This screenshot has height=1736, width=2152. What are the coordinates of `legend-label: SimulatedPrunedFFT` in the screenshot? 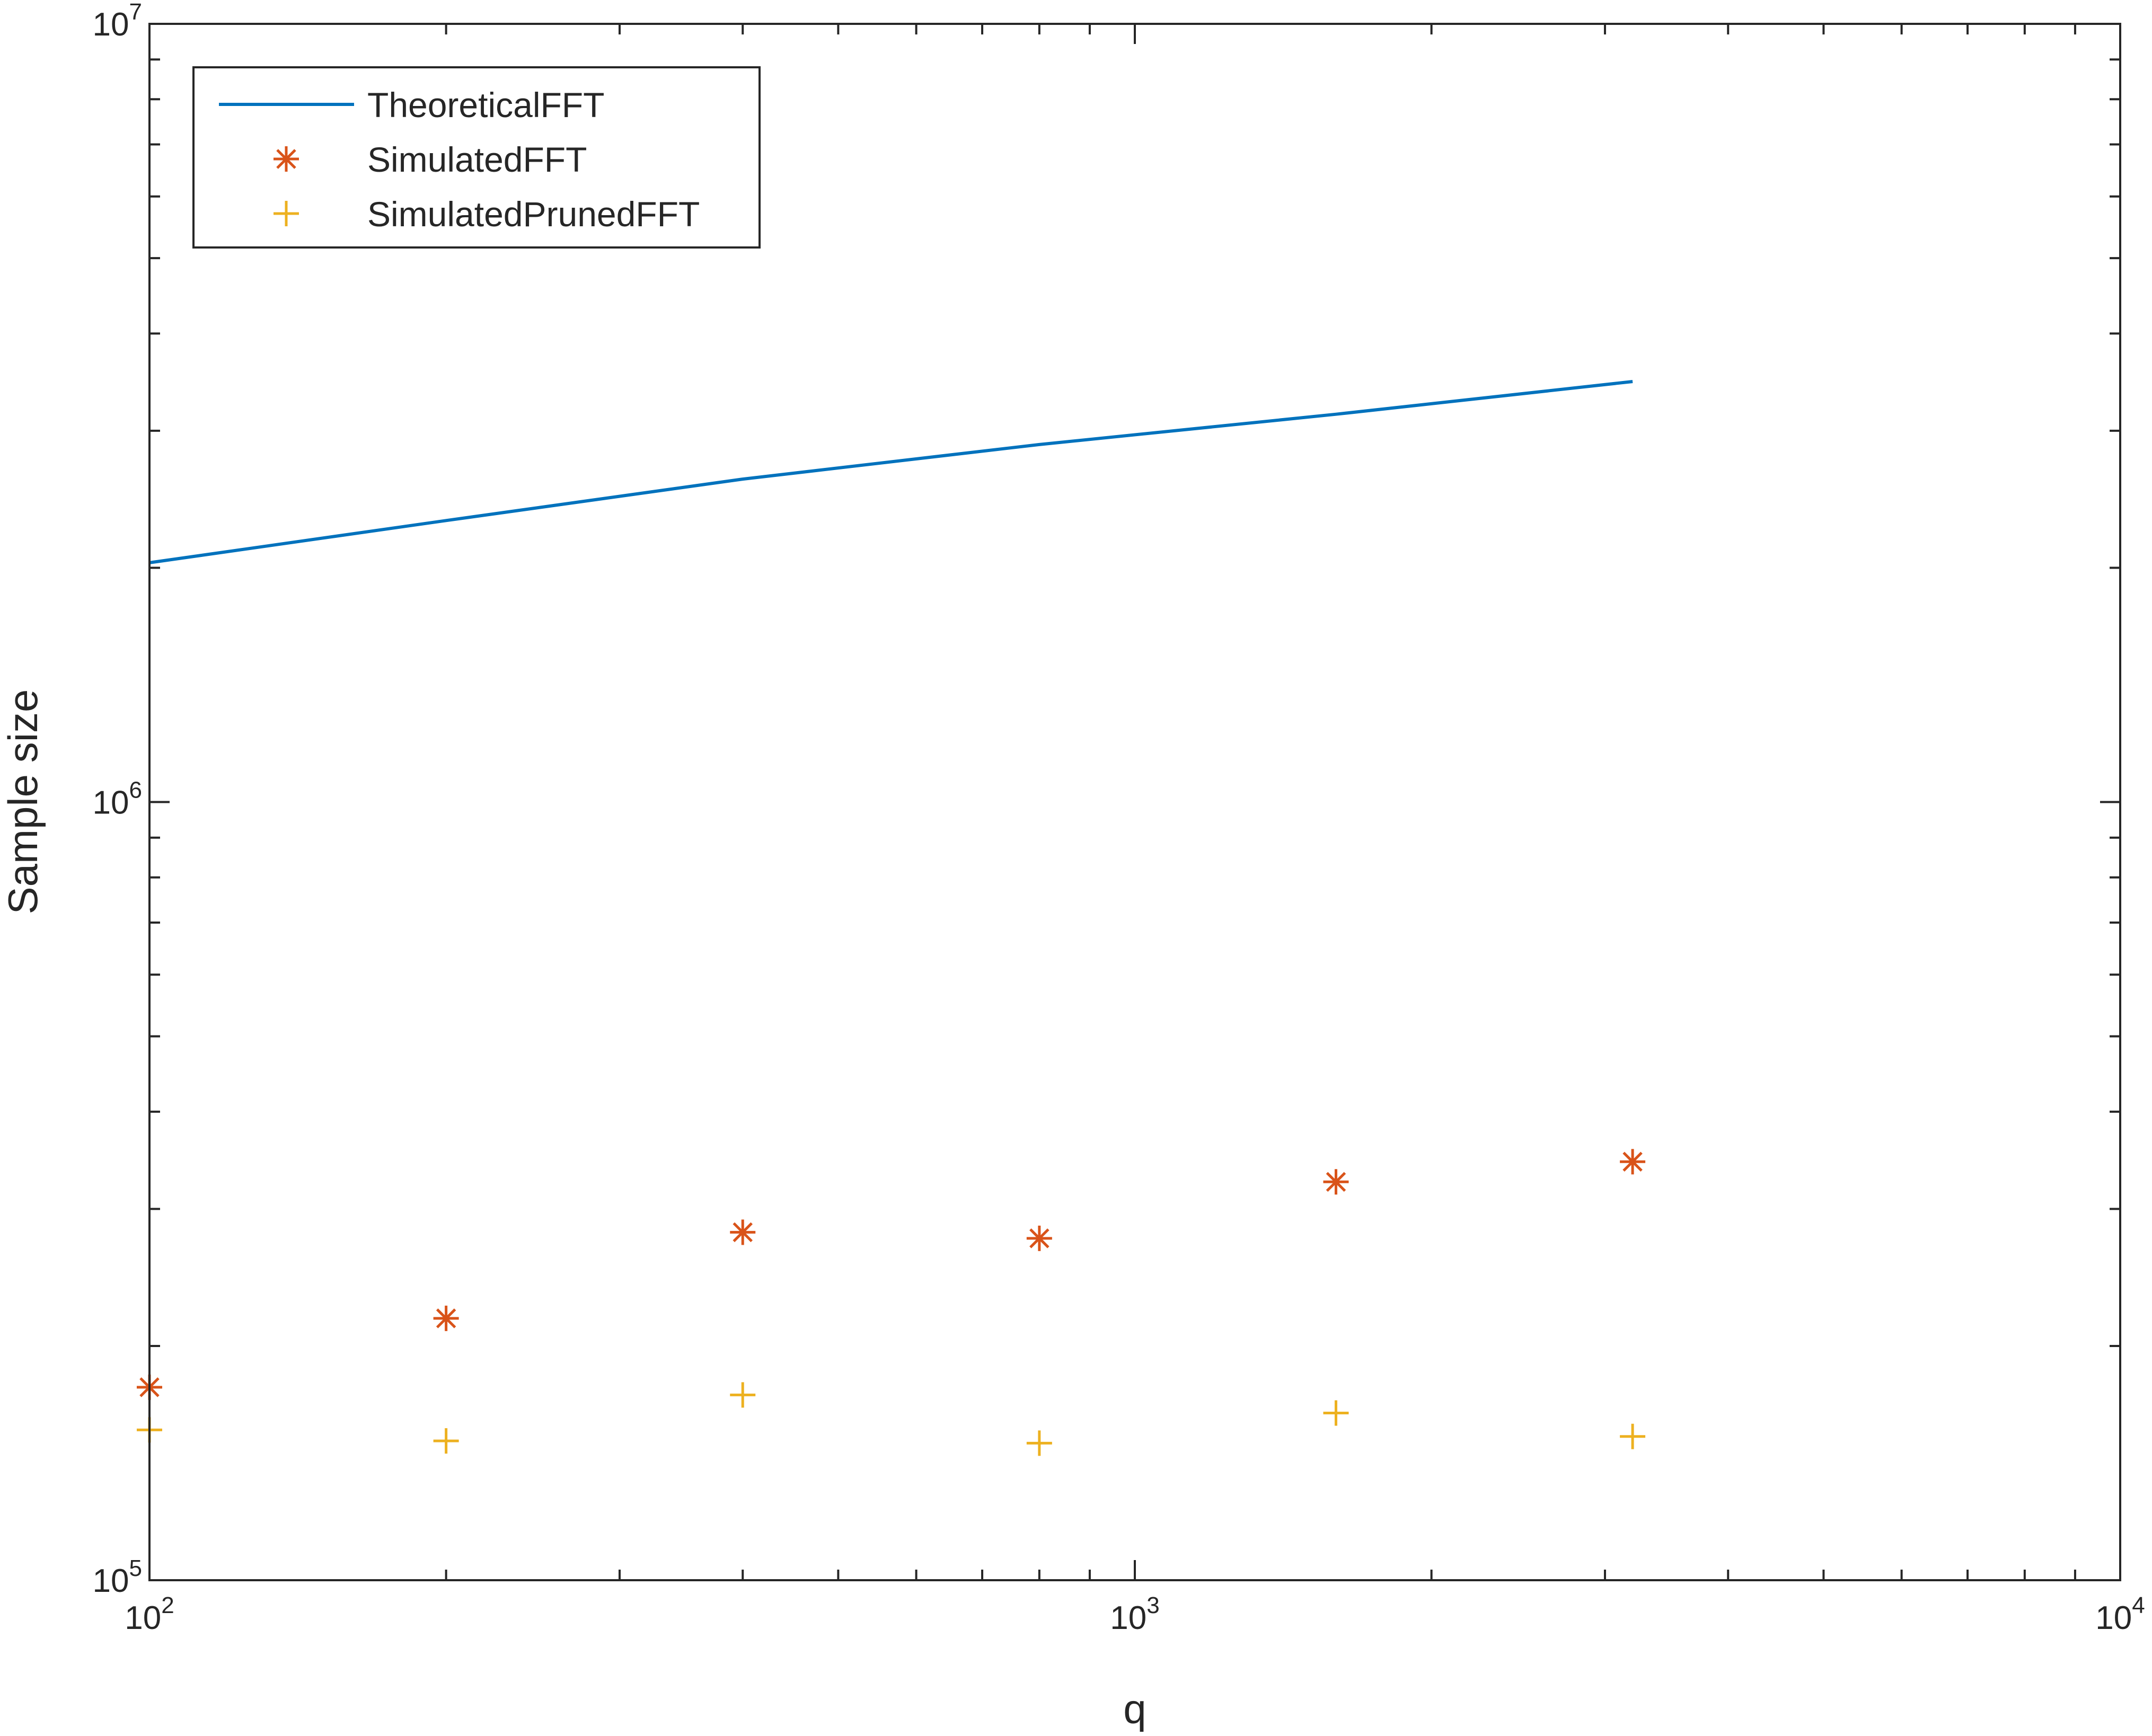 It's located at (533, 214).